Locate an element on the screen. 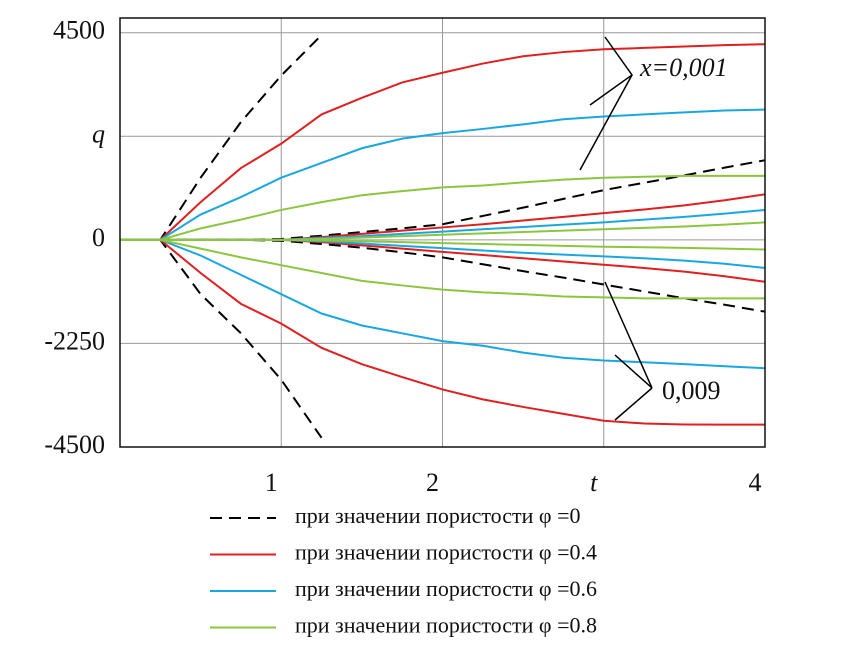  legend-label: при значении пористости φ =0.8 is located at coordinates (446, 625).